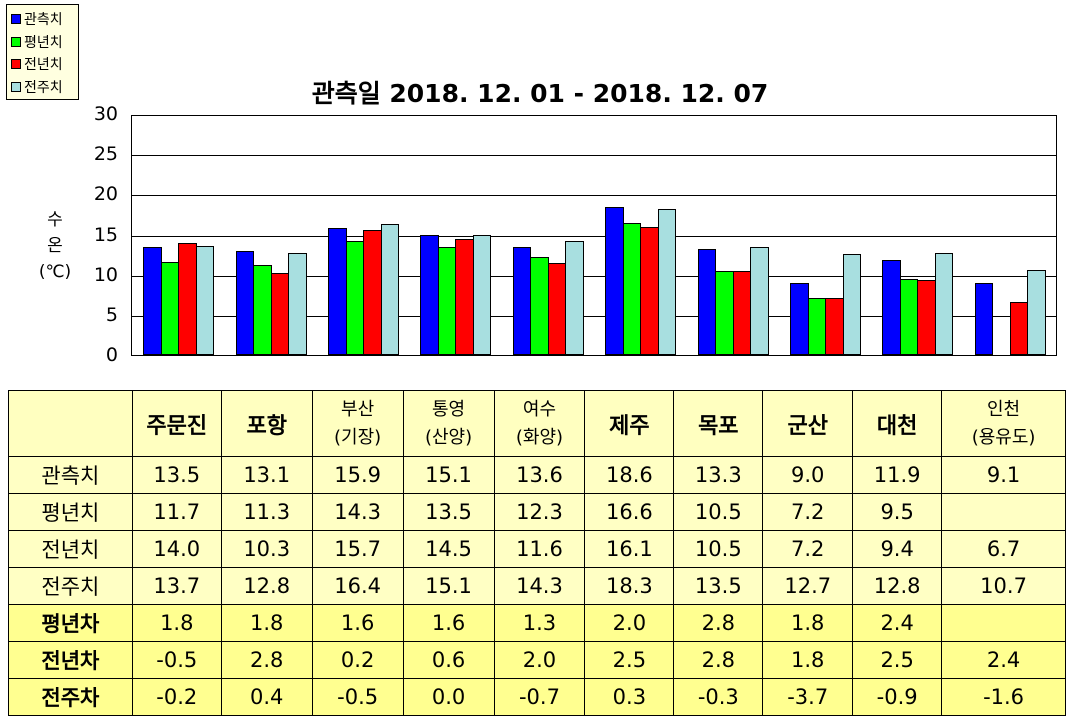 Image resolution: width=1066 pixels, height=722 pixels. What do you see at coordinates (897, 697) in the screenshot?
I see `table-cell: -0.9` at bounding box center [897, 697].